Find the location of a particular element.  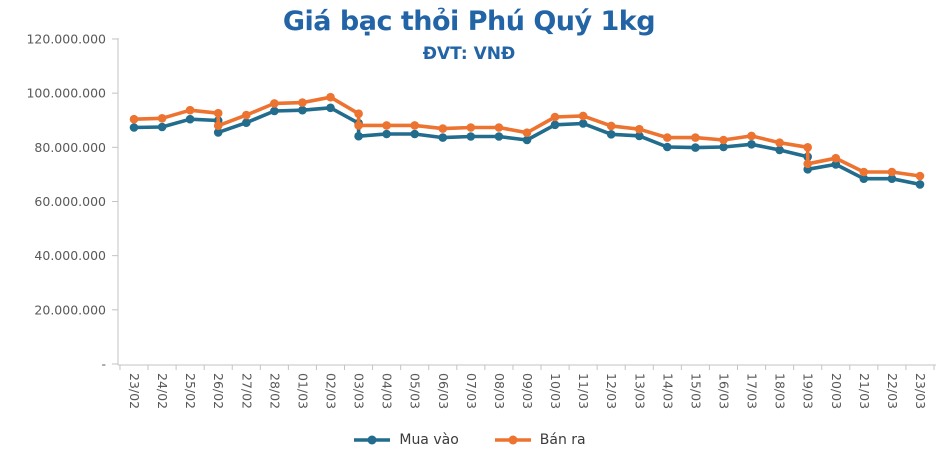

y-axis-label: 40.000.000 is located at coordinates (70, 255).